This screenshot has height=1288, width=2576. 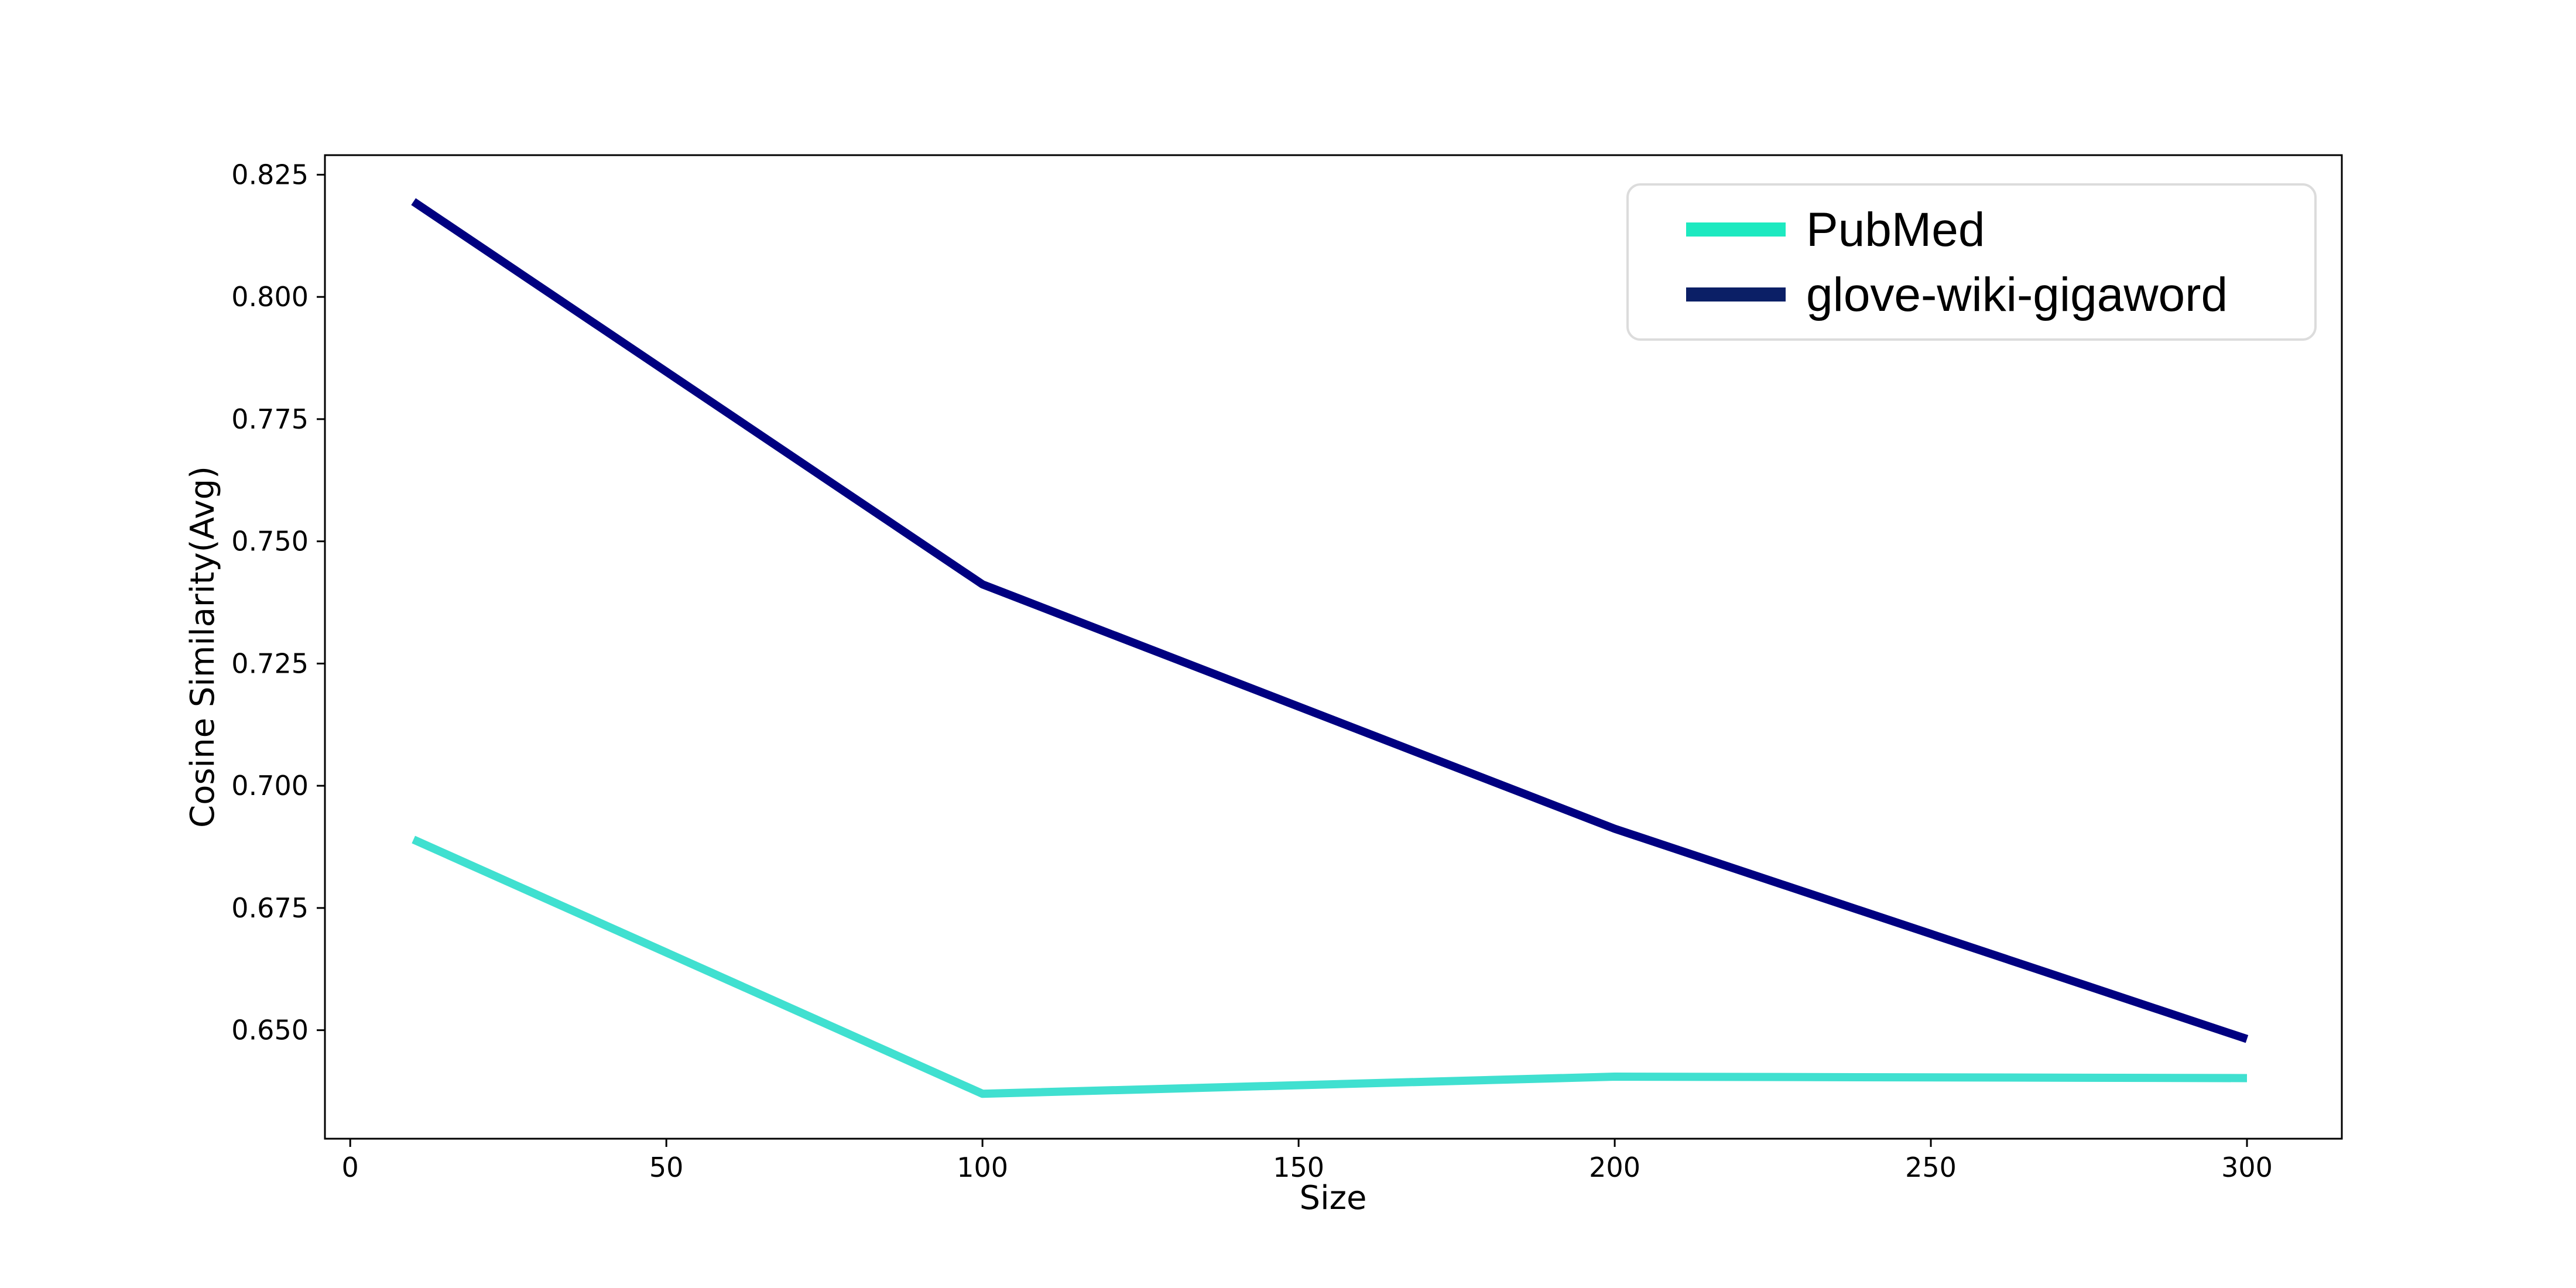 What do you see at coordinates (1330, 966) in the screenshot?
I see `series-line-pubmed` at bounding box center [1330, 966].